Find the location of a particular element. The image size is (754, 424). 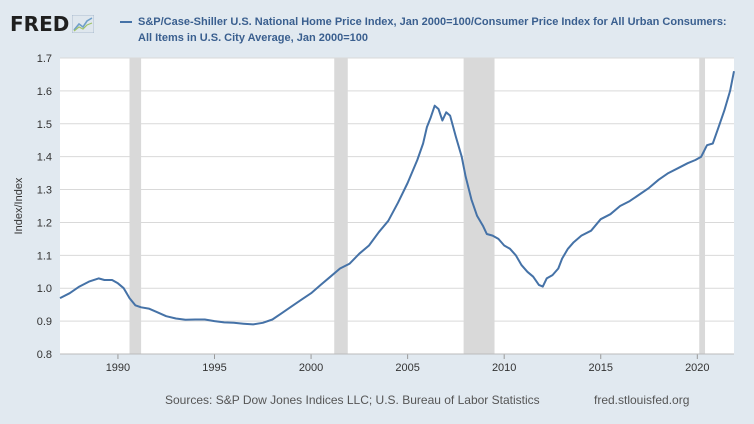

x-tick-label: 2020 is located at coordinates (697, 368).